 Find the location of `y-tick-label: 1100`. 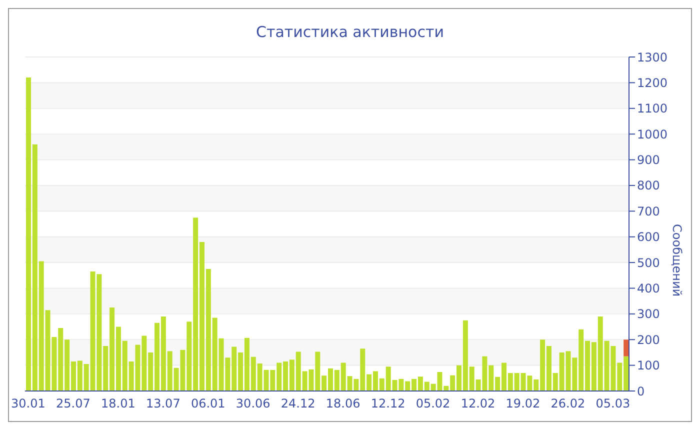

y-tick-label: 1100 is located at coordinates (652, 109).